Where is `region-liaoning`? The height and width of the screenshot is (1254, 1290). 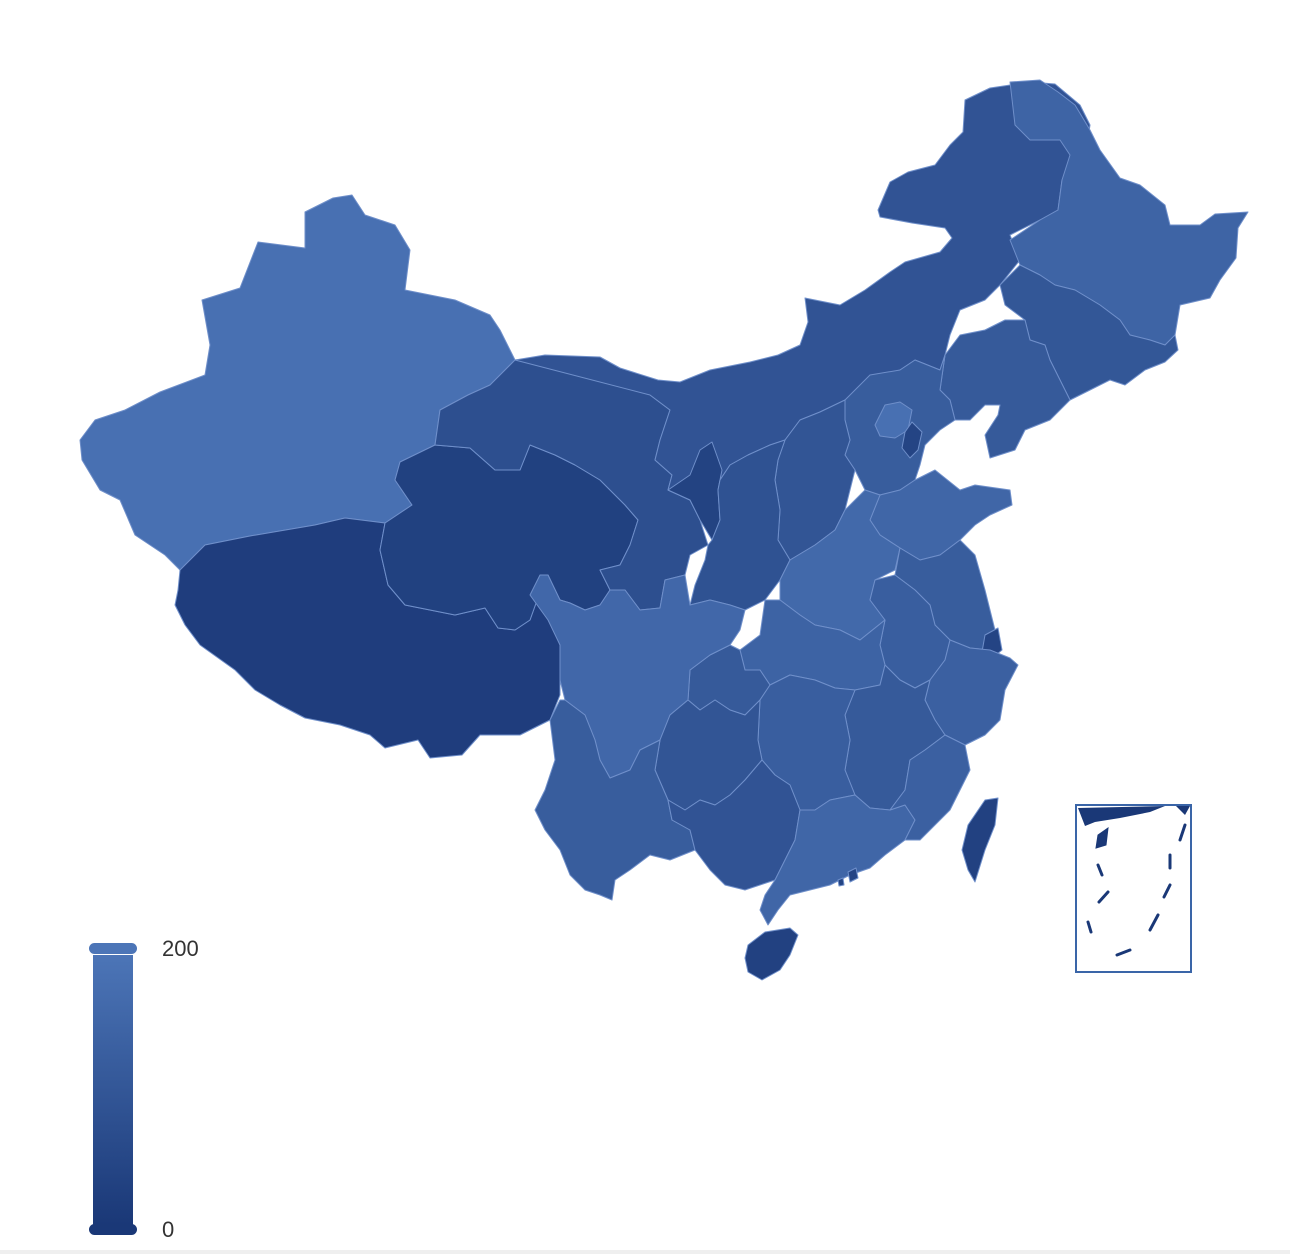 region-liaoning is located at coordinates (1005, 389).